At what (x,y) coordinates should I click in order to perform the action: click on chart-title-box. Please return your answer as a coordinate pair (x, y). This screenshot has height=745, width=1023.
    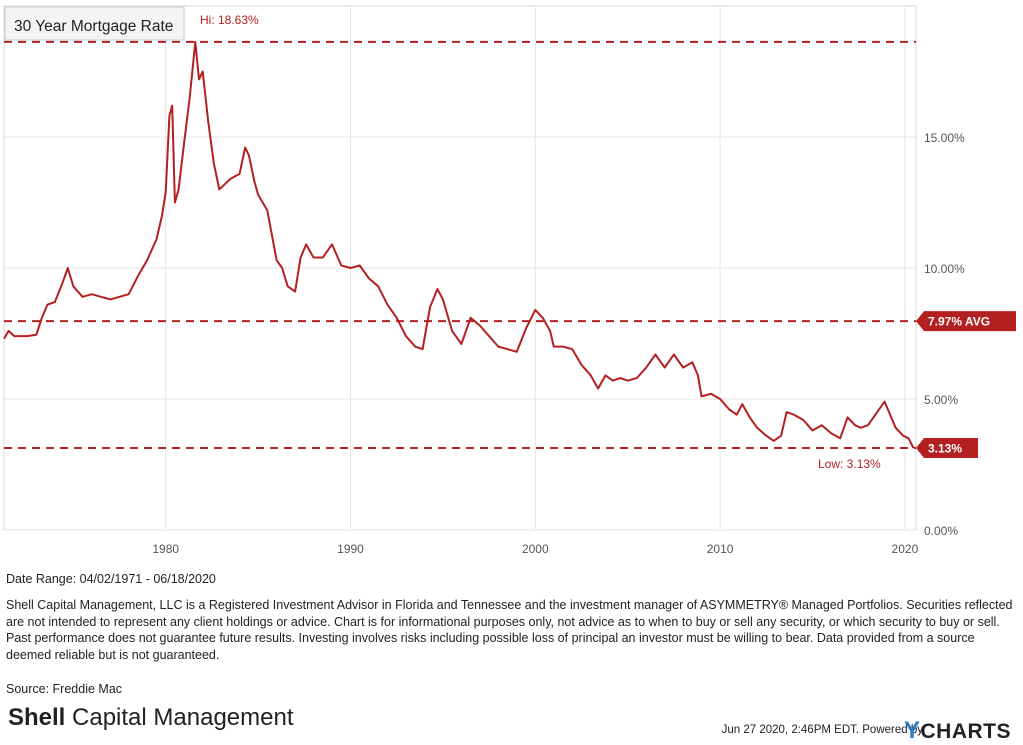
    Looking at the image, I should click on (94, 23).